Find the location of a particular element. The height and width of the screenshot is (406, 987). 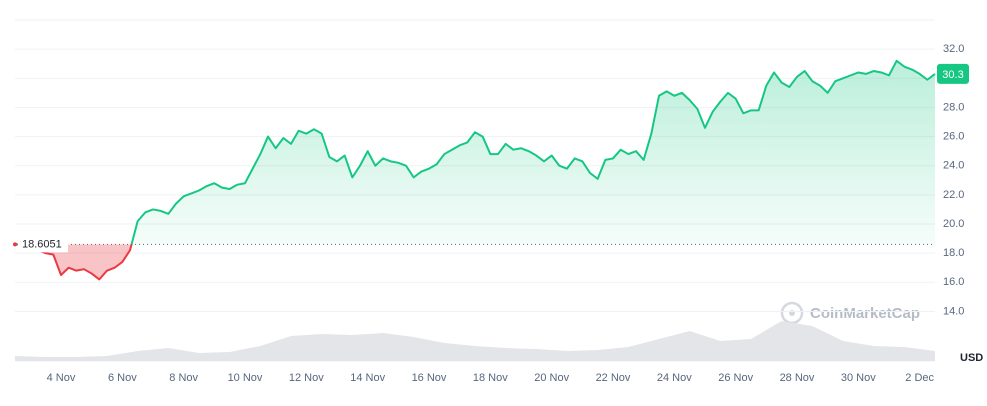

x-tick-label: 12 Nov is located at coordinates (306, 378).